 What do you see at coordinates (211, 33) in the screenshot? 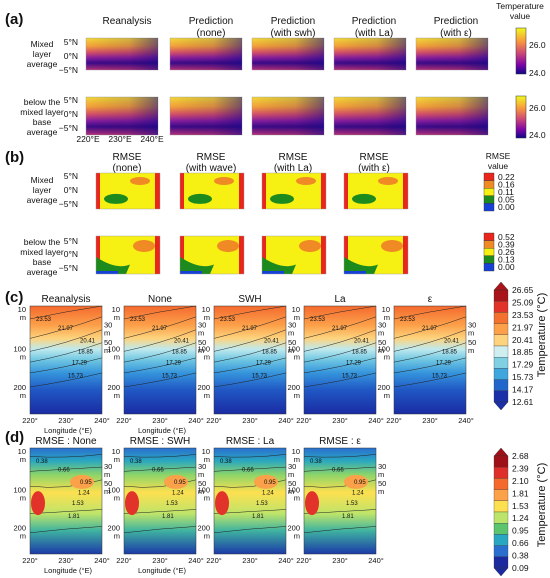
I see `panel-a-header-2-line2: (none)` at bounding box center [211, 33].